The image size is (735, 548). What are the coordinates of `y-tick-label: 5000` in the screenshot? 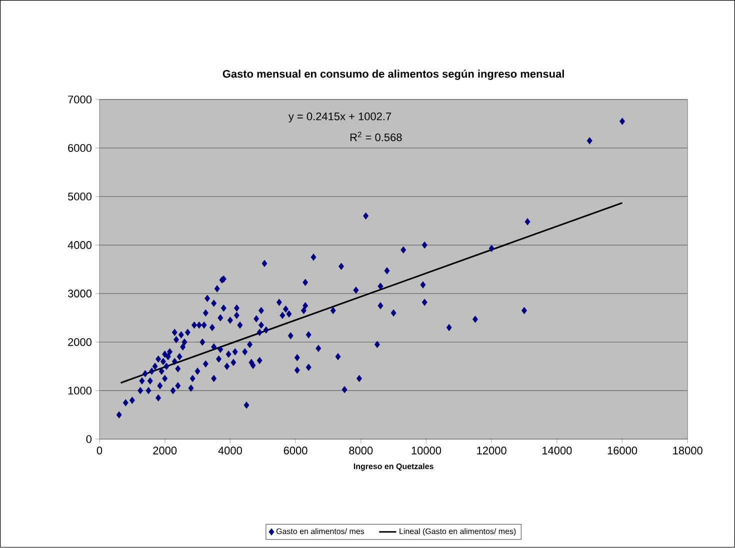 It's located at (80, 196).